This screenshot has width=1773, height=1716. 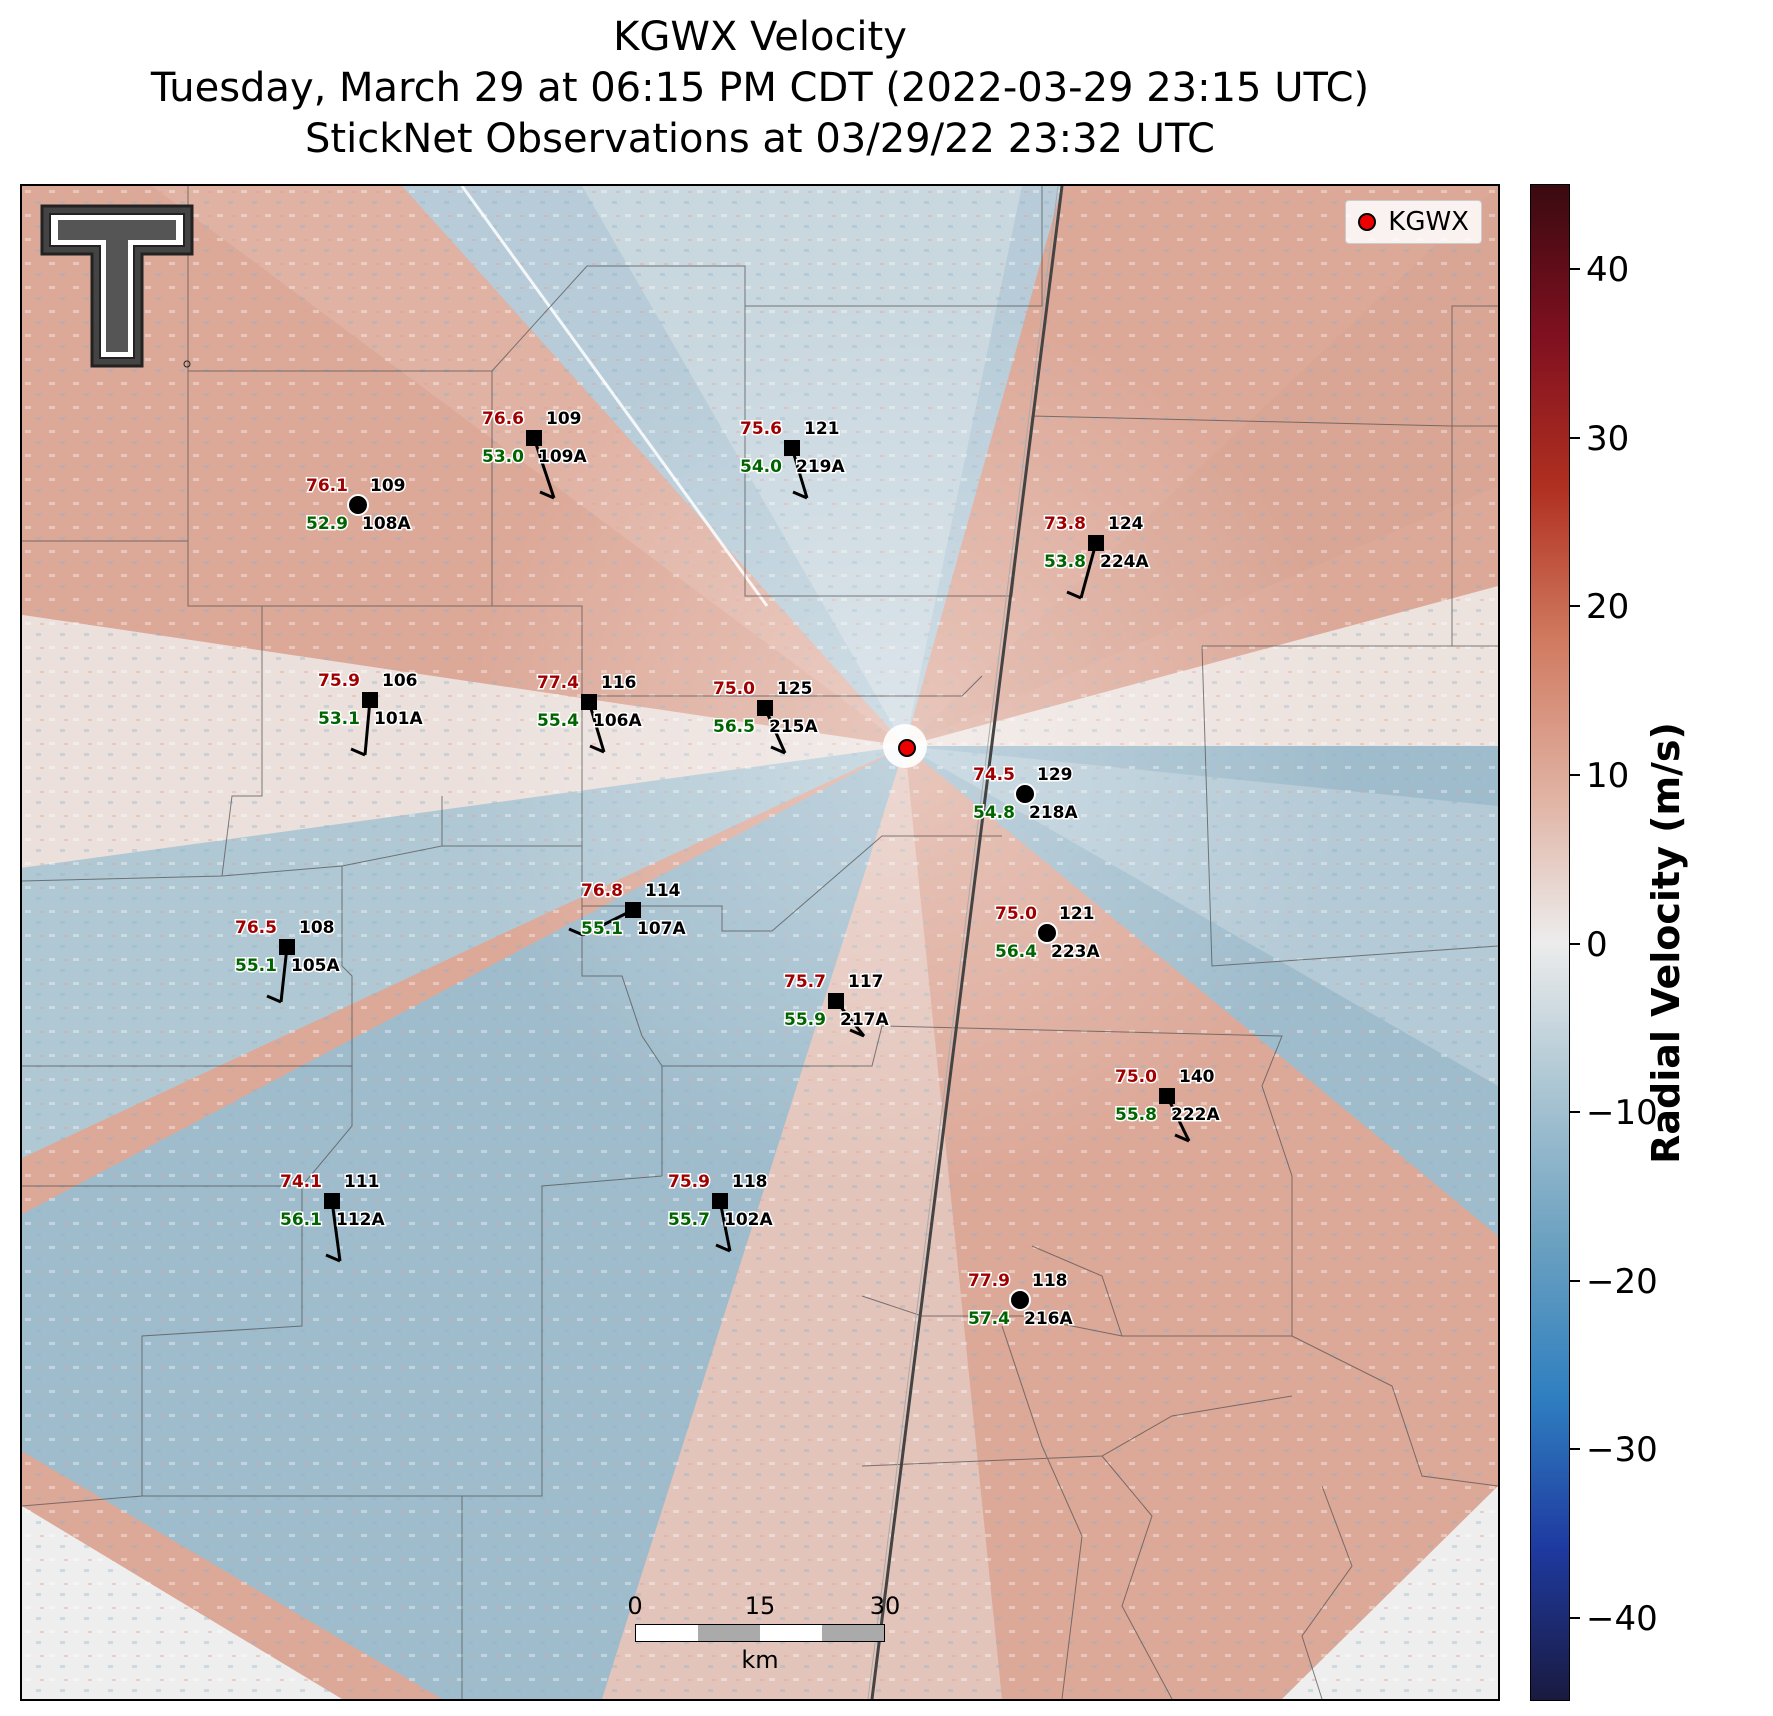 What do you see at coordinates (602, 891) in the screenshot?
I see `station-temperature: 76.8` at bounding box center [602, 891].